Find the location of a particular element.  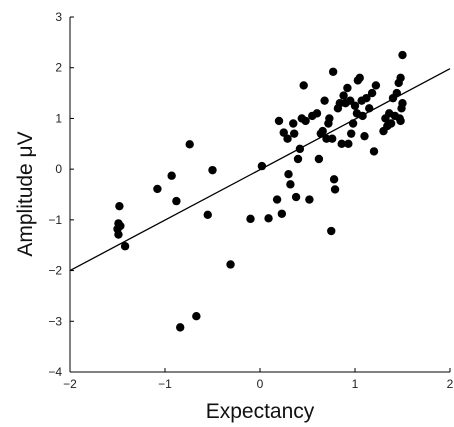

x-tick-label: −2 is located at coordinates (70, 384).